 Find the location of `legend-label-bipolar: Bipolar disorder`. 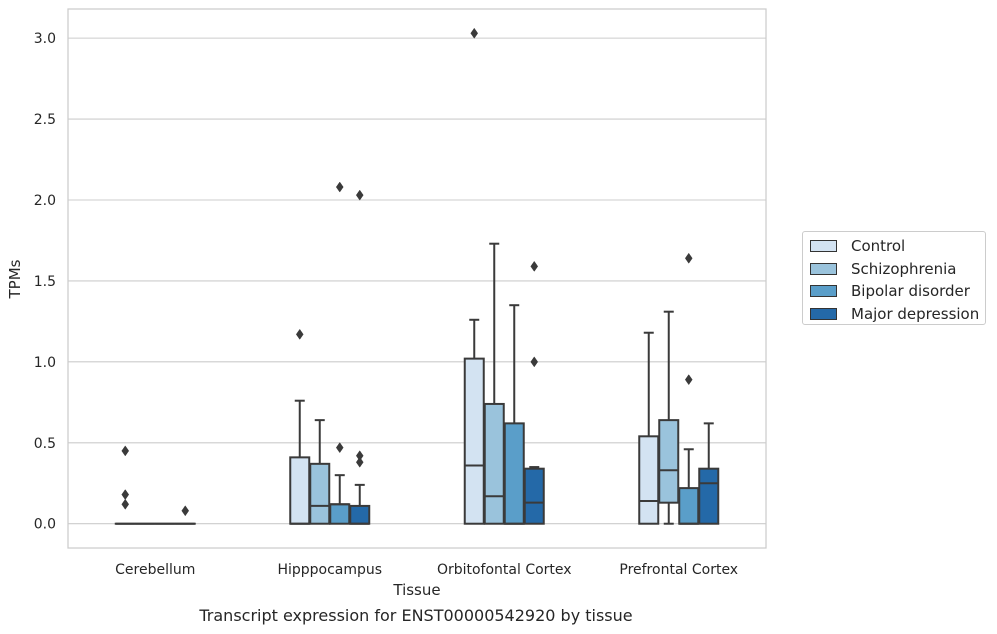

legend-label-bipolar: Bipolar disorder is located at coordinates (910, 291).